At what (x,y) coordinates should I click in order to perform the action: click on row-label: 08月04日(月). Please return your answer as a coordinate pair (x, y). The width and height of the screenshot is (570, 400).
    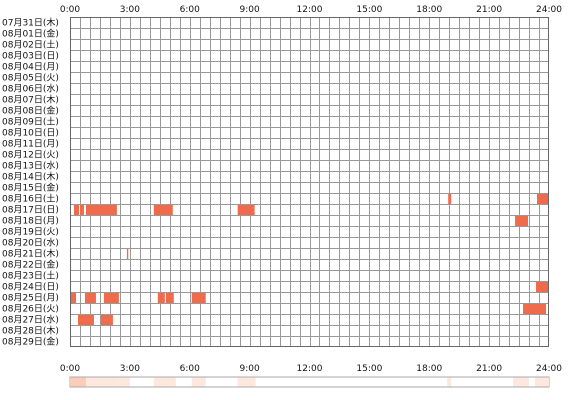
    Looking at the image, I should click on (30, 67).